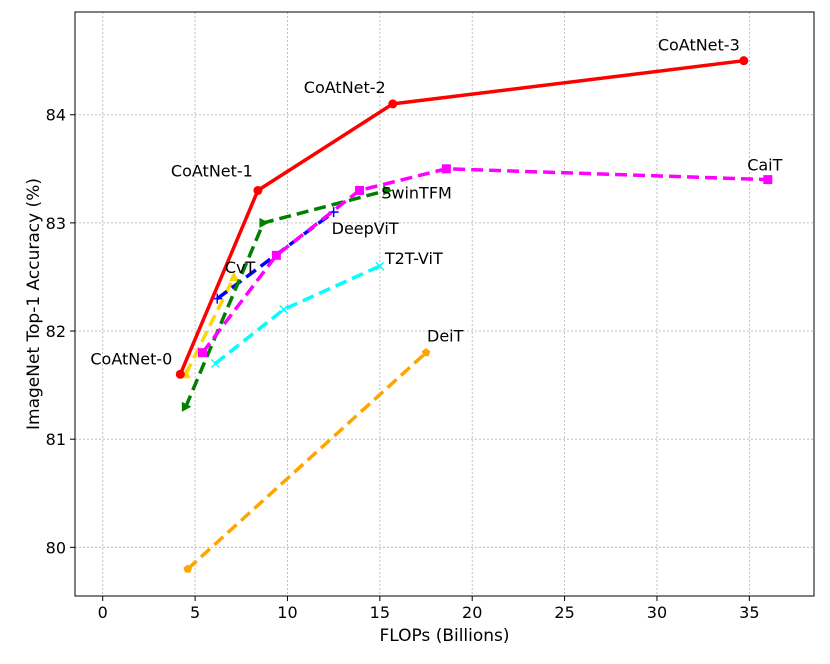 The image size is (830, 664). Describe the element at coordinates (56, 223) in the screenshot. I see `y-tick-label: 83` at that location.